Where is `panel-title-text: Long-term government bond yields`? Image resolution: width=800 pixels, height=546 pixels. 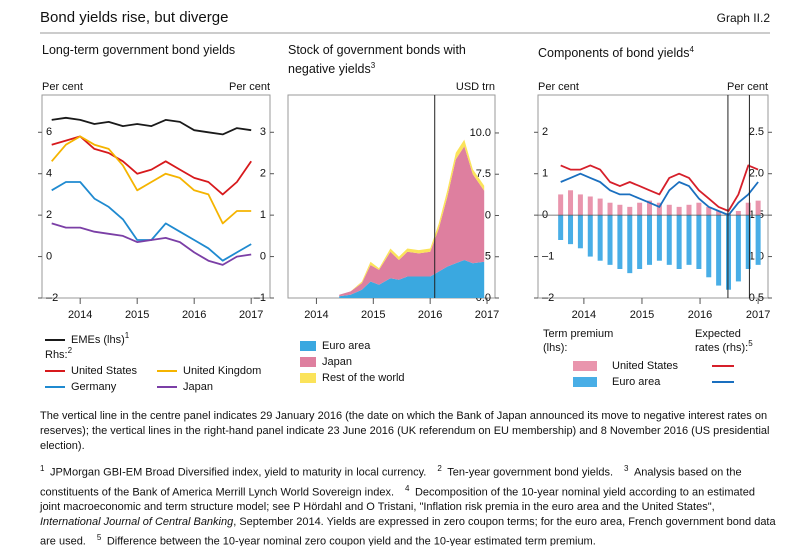 panel-title-text: Long-term government bond yields is located at coordinates (139, 50).